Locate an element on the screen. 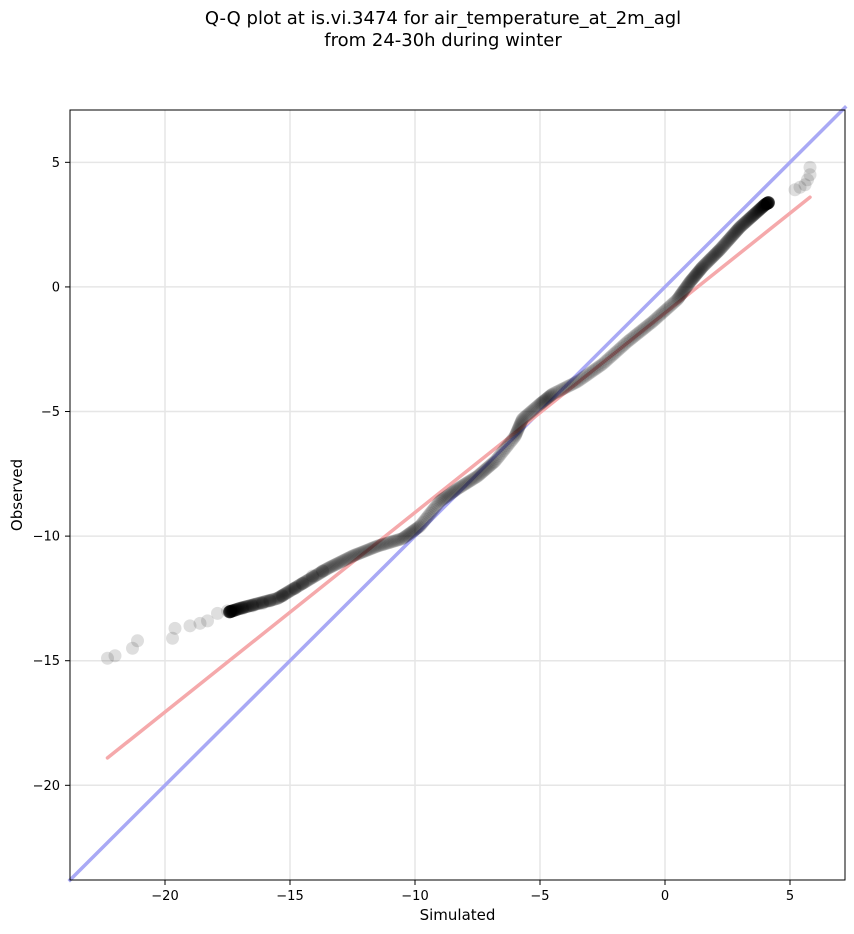 This screenshot has width=854, height=934. y-tick-label: 0 is located at coordinates (56, 287).